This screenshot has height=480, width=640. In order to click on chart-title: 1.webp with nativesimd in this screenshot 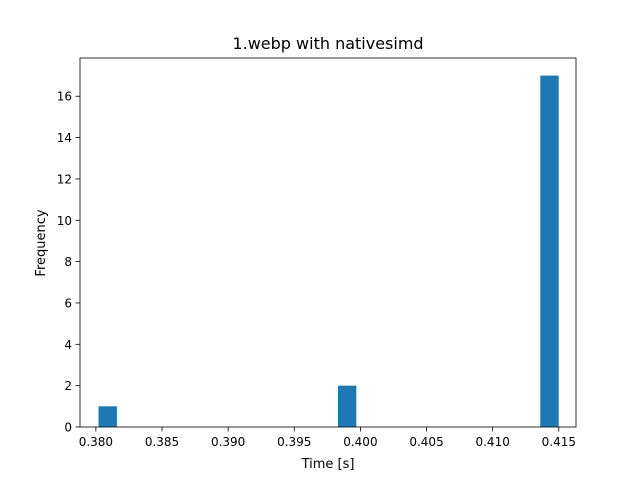, I will do `click(327, 43)`.